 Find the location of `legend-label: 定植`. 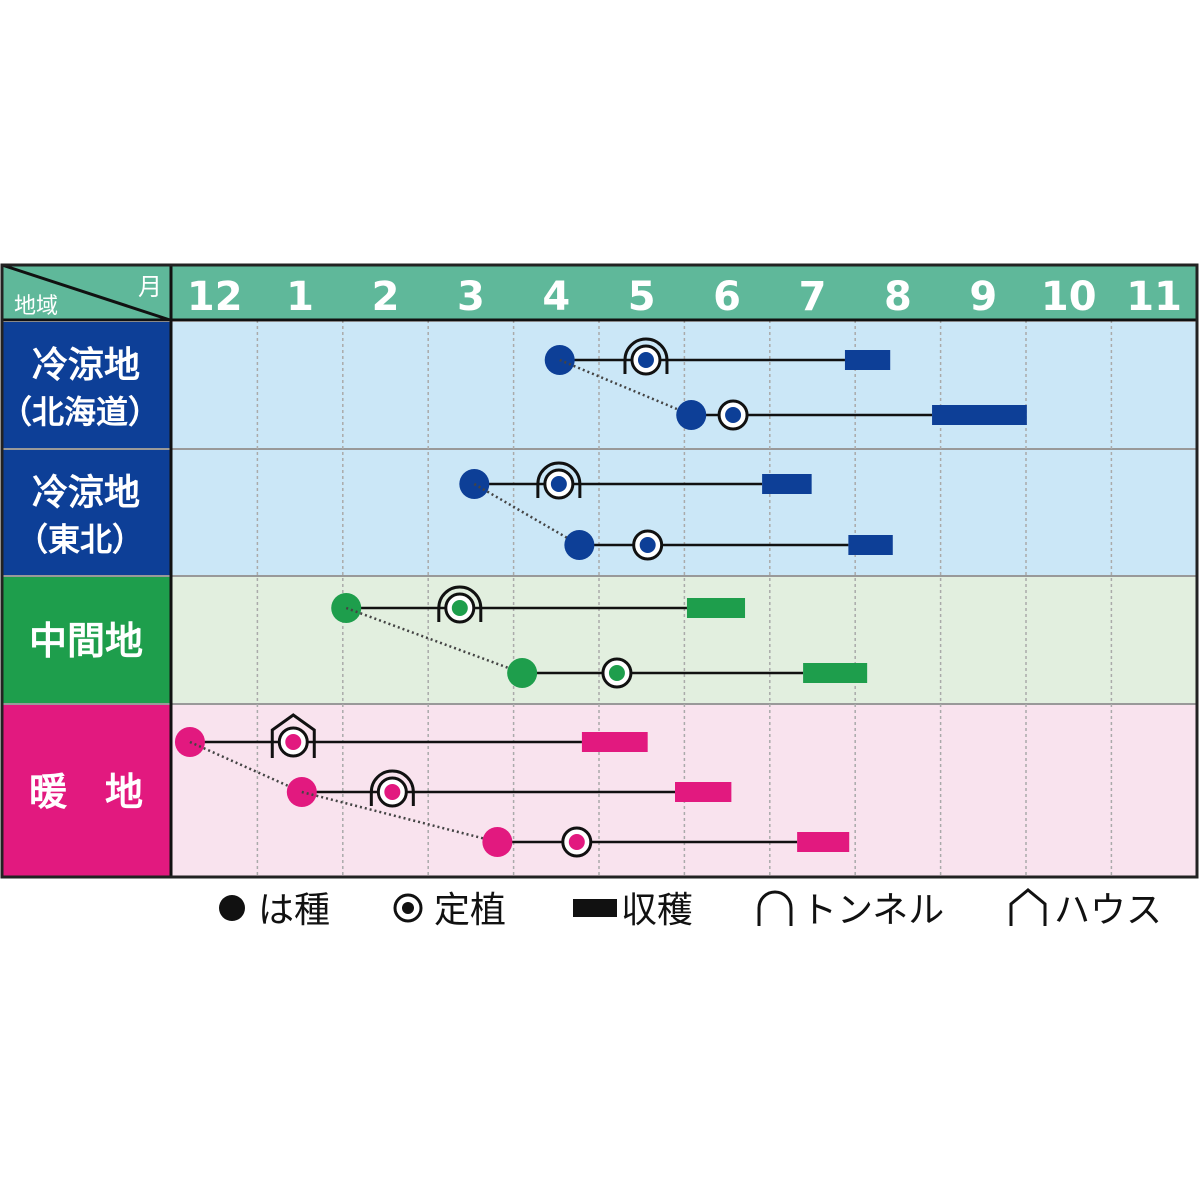

legend-label: 定植 is located at coordinates (470, 910).